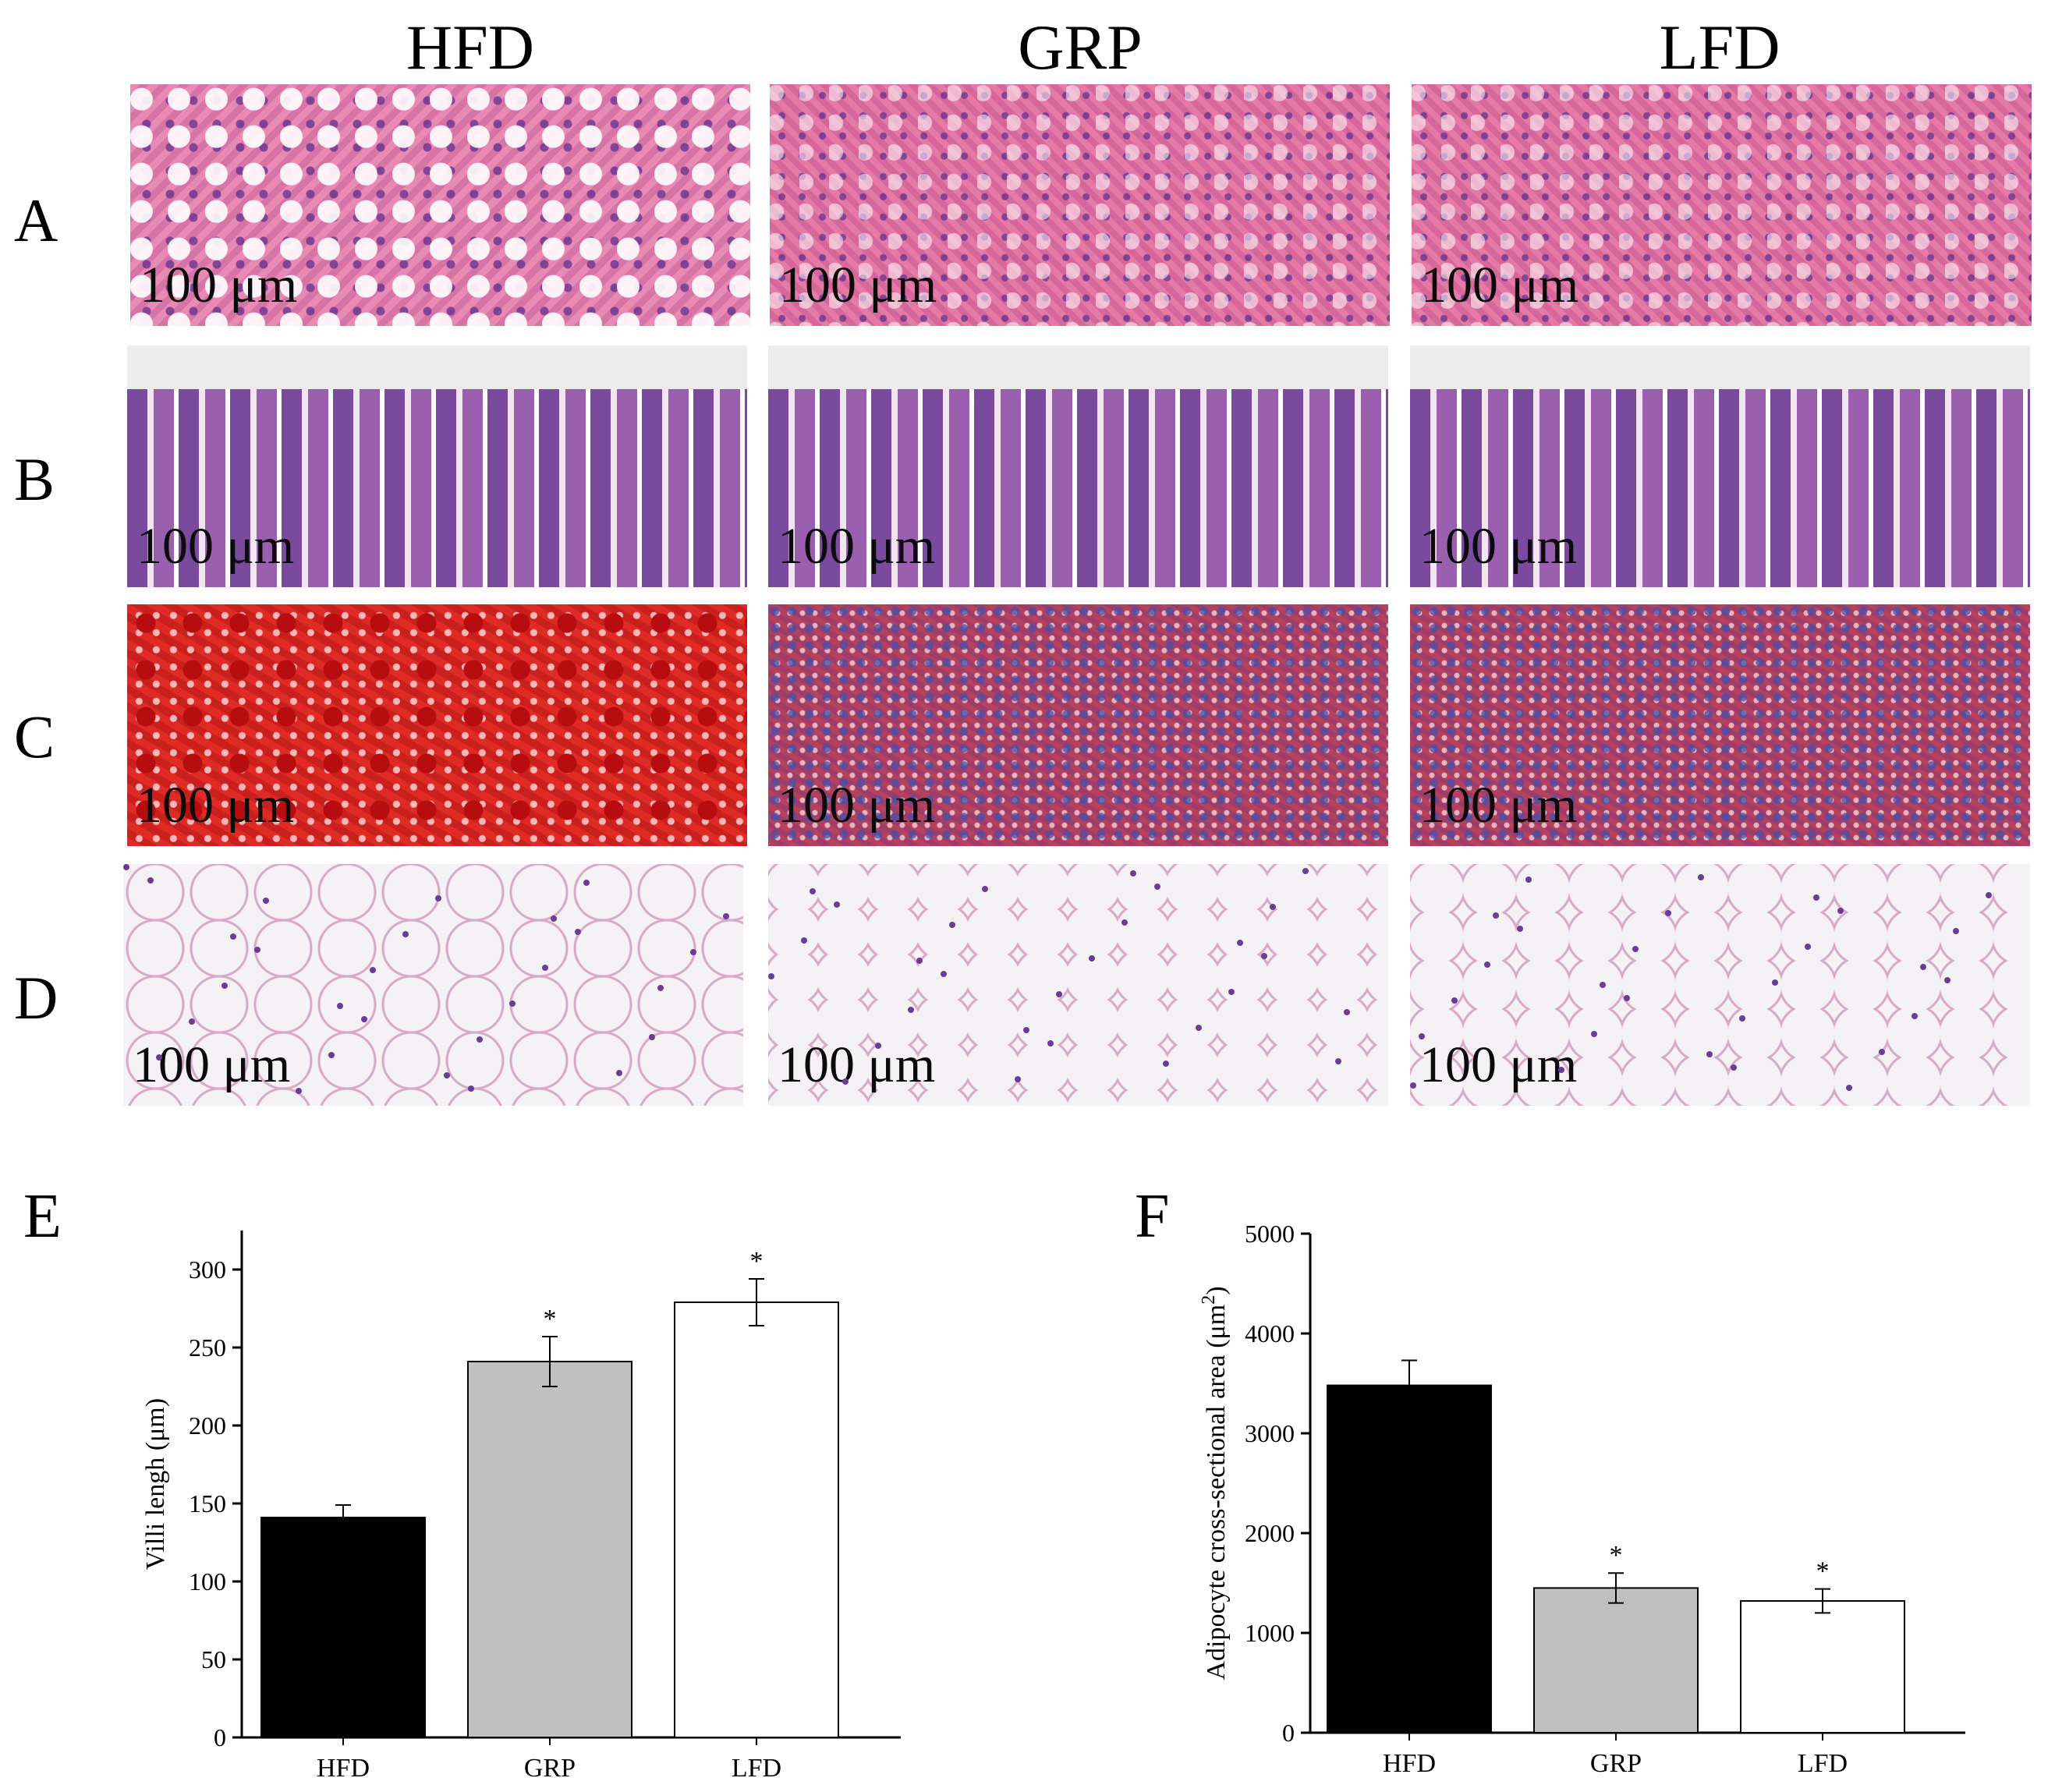 The height and width of the screenshot is (1792, 2055). Describe the element at coordinates (208, 1581) in the screenshot. I see `y-tick-label: 100` at that location.